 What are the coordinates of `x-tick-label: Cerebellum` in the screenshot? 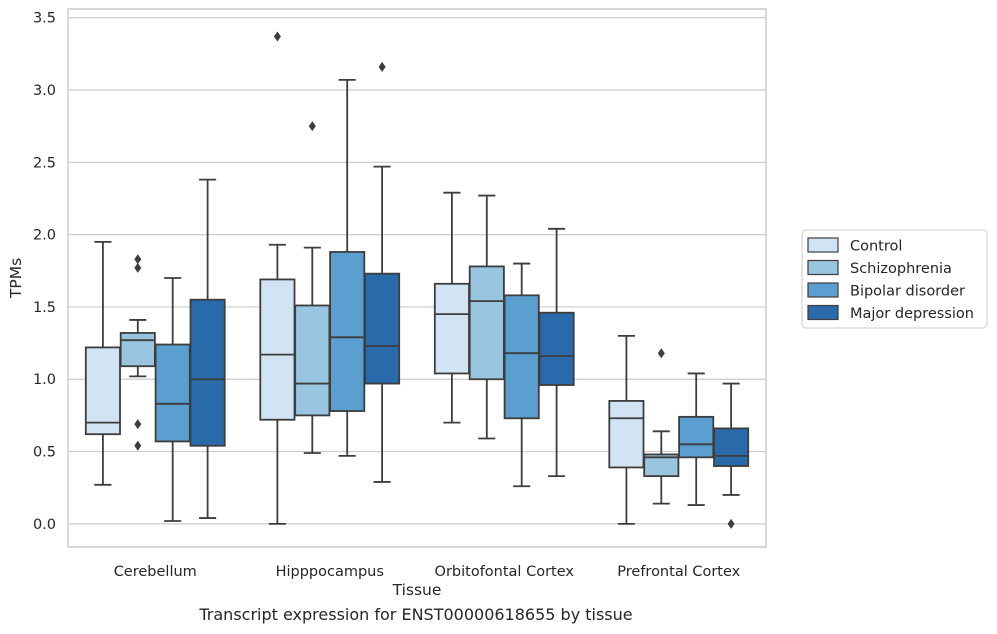 It's located at (155, 572).